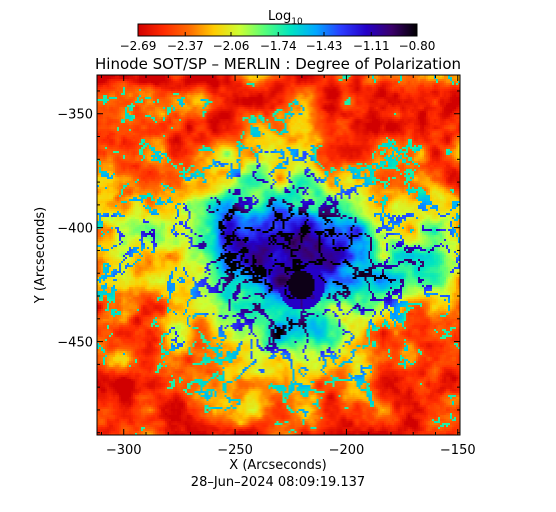 This screenshot has width=556, height=512. Describe the element at coordinates (324, 46) in the screenshot. I see `colorbar-tick-label: −1.43` at that location.